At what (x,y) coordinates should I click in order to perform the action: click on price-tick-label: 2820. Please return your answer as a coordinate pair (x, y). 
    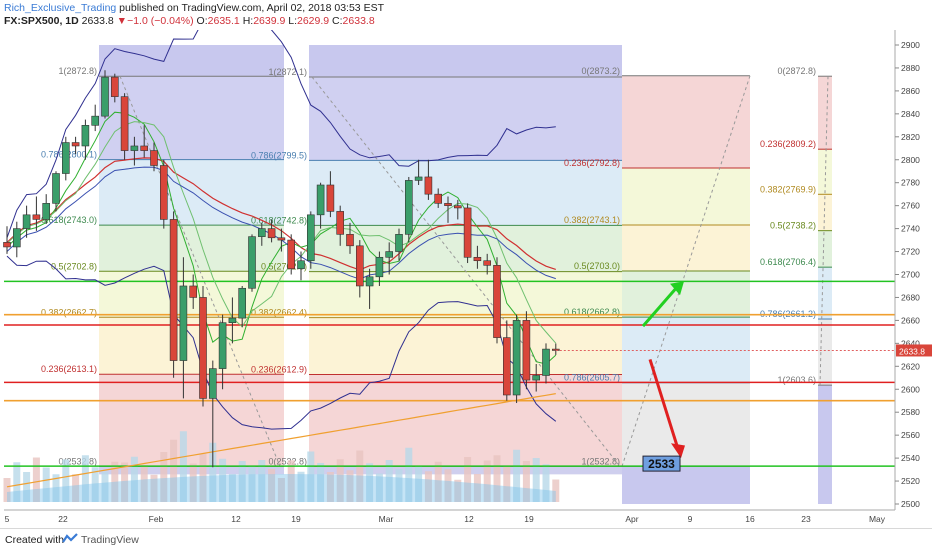
    Looking at the image, I should click on (910, 137).